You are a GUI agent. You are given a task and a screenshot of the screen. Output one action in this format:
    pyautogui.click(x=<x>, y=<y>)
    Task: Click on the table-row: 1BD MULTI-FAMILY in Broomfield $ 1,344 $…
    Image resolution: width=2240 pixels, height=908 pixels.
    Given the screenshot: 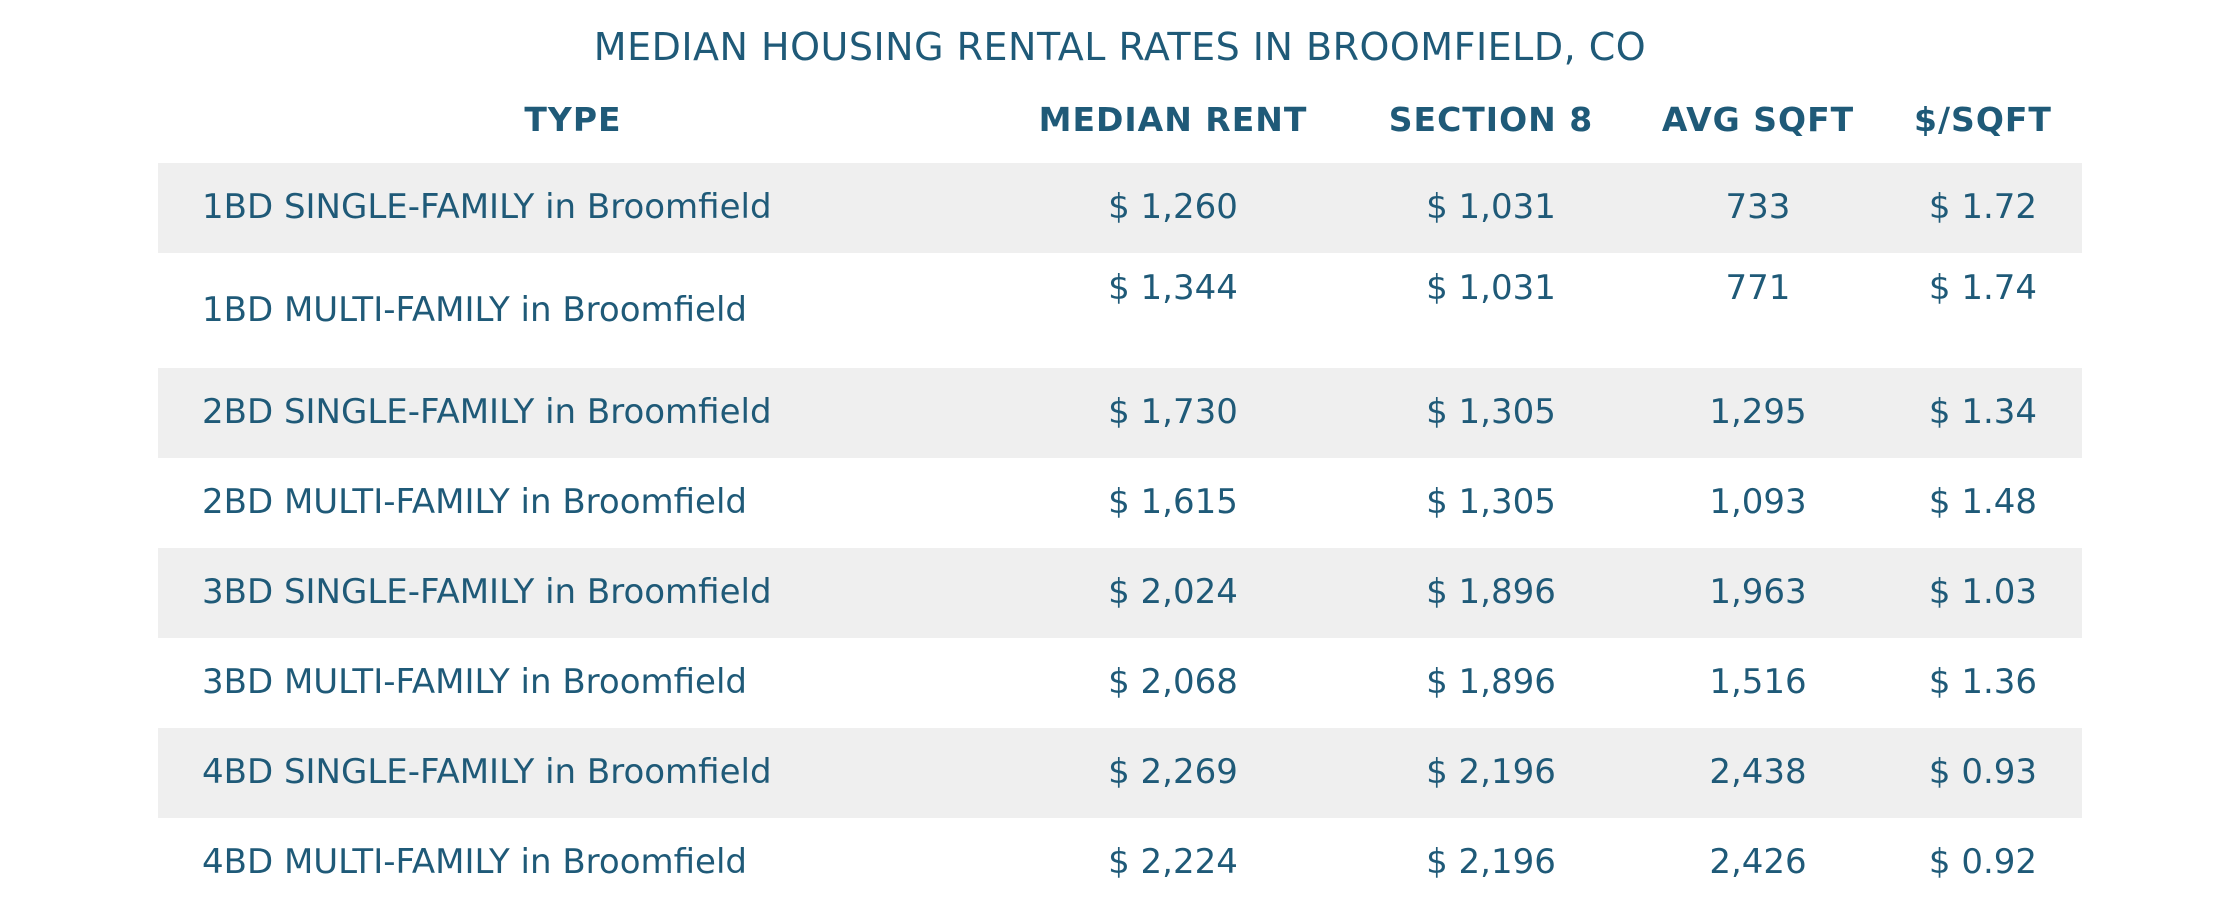 What is the action you would take?
    pyautogui.click(x=1120, y=310)
    